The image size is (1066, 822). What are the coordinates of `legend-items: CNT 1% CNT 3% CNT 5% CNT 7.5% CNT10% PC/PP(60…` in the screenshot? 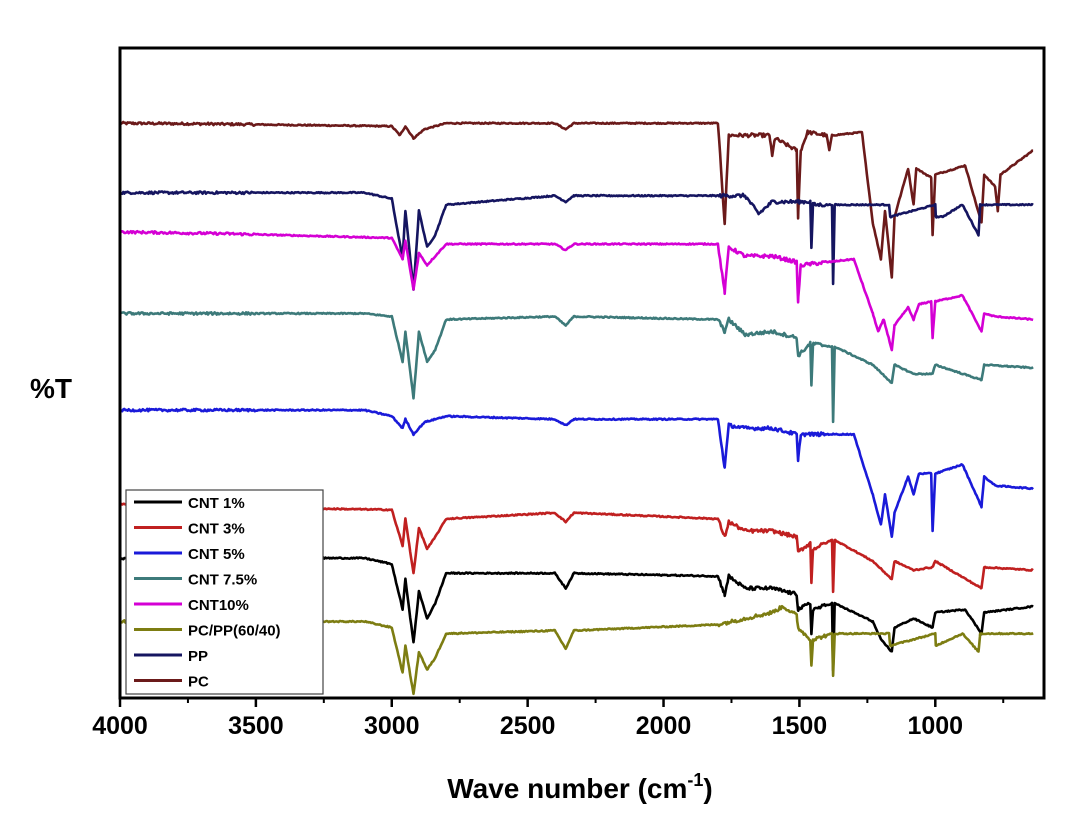 It's located at (207, 593).